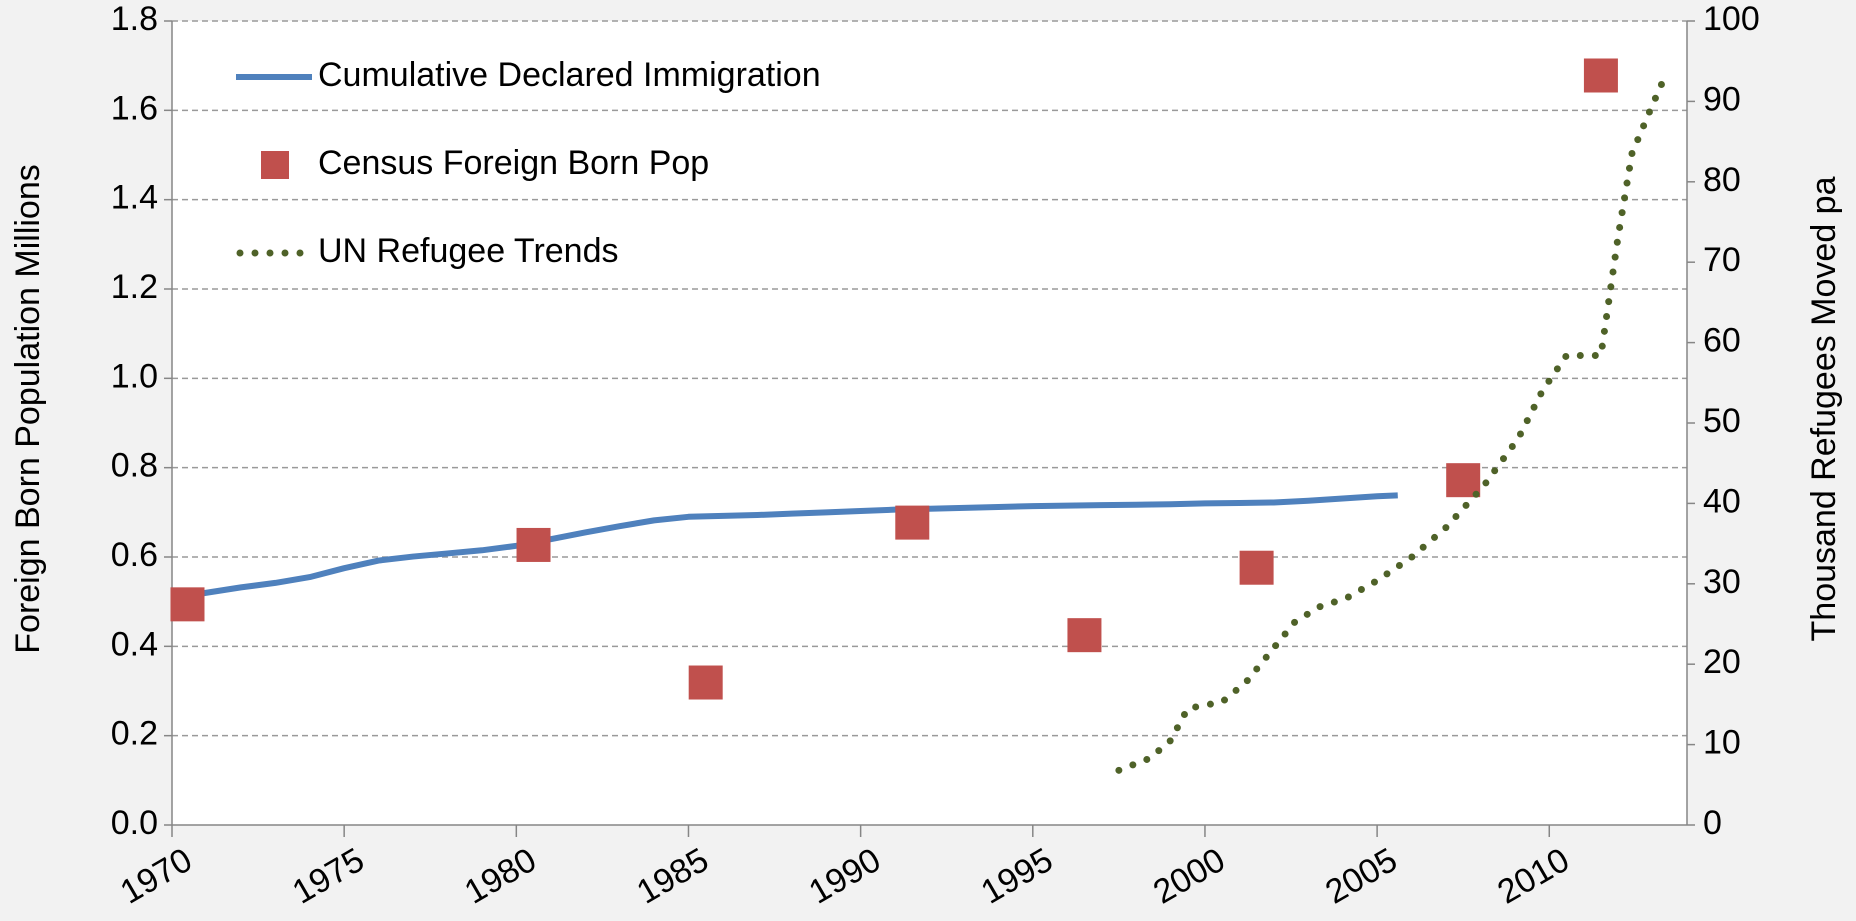  What do you see at coordinates (134, 287) in the screenshot?
I see `y-tick-label: 1.2` at bounding box center [134, 287].